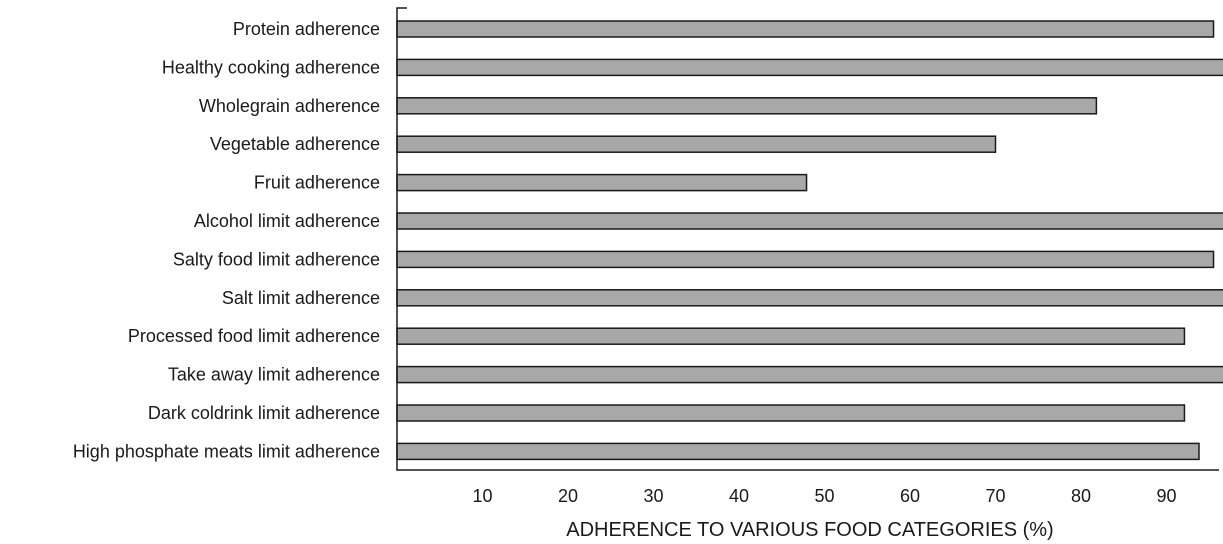 This screenshot has height=544, width=1223. Describe the element at coordinates (264, 413) in the screenshot. I see `category-label: Dark coldrink limit adherence` at that location.